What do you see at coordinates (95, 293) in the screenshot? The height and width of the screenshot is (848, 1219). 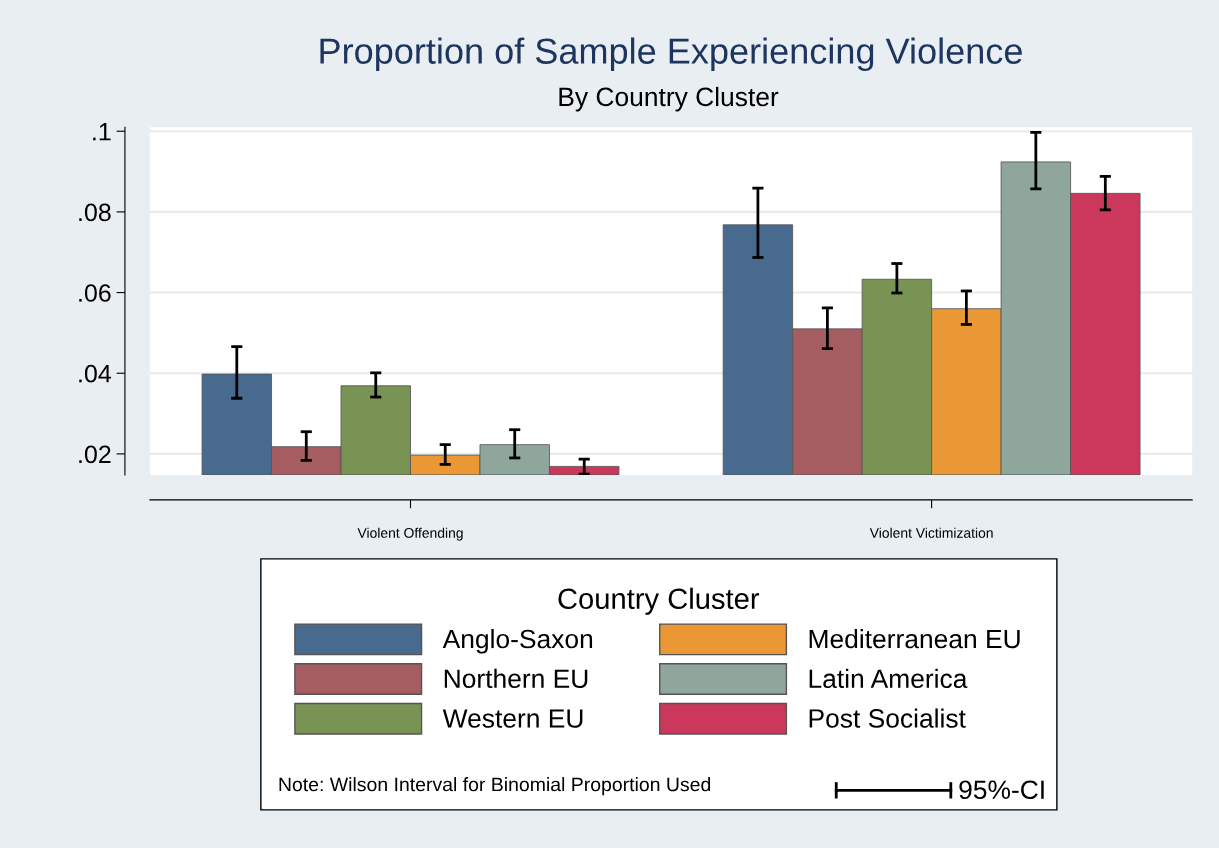 I see `y-tick-label: .06` at bounding box center [95, 293].